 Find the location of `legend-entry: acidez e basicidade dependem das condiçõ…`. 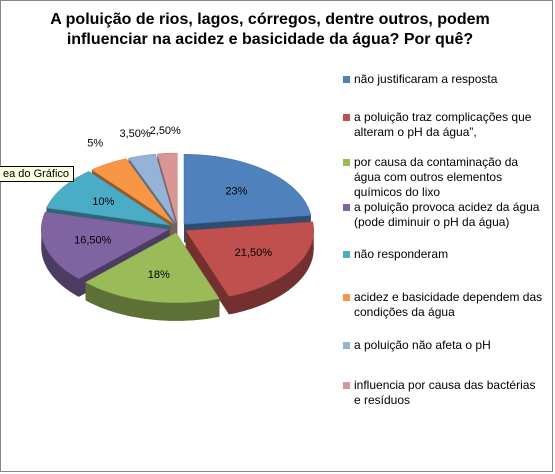

legend-entry: acidez e basicidade dependem das condiçõ… is located at coordinates (443, 305).